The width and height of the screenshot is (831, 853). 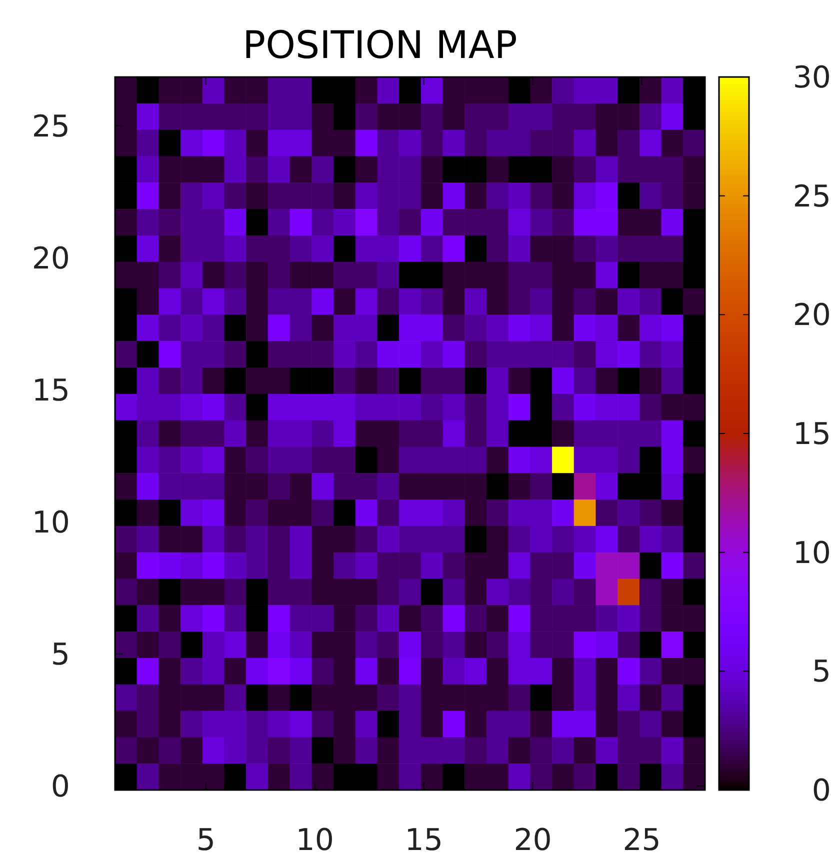 I want to click on color-bar-label: 20, so click(x=811, y=316).